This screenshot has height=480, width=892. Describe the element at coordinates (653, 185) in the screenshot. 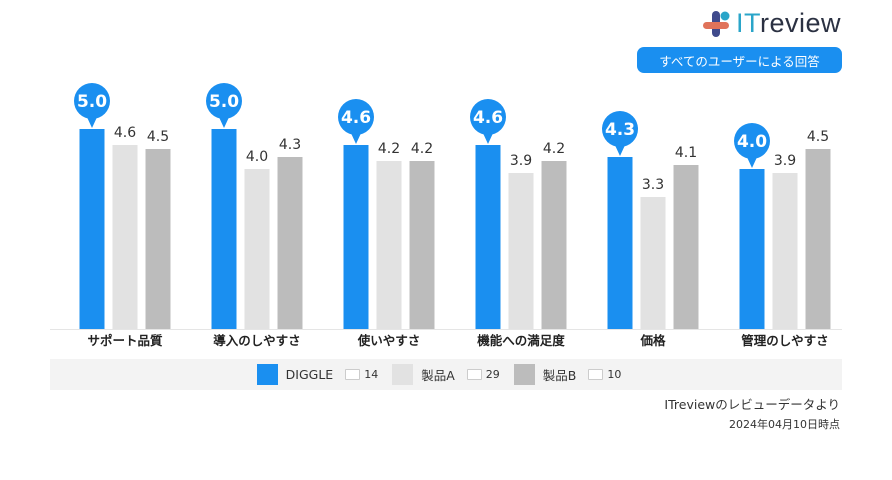

I see `data-label: 3.3` at that location.